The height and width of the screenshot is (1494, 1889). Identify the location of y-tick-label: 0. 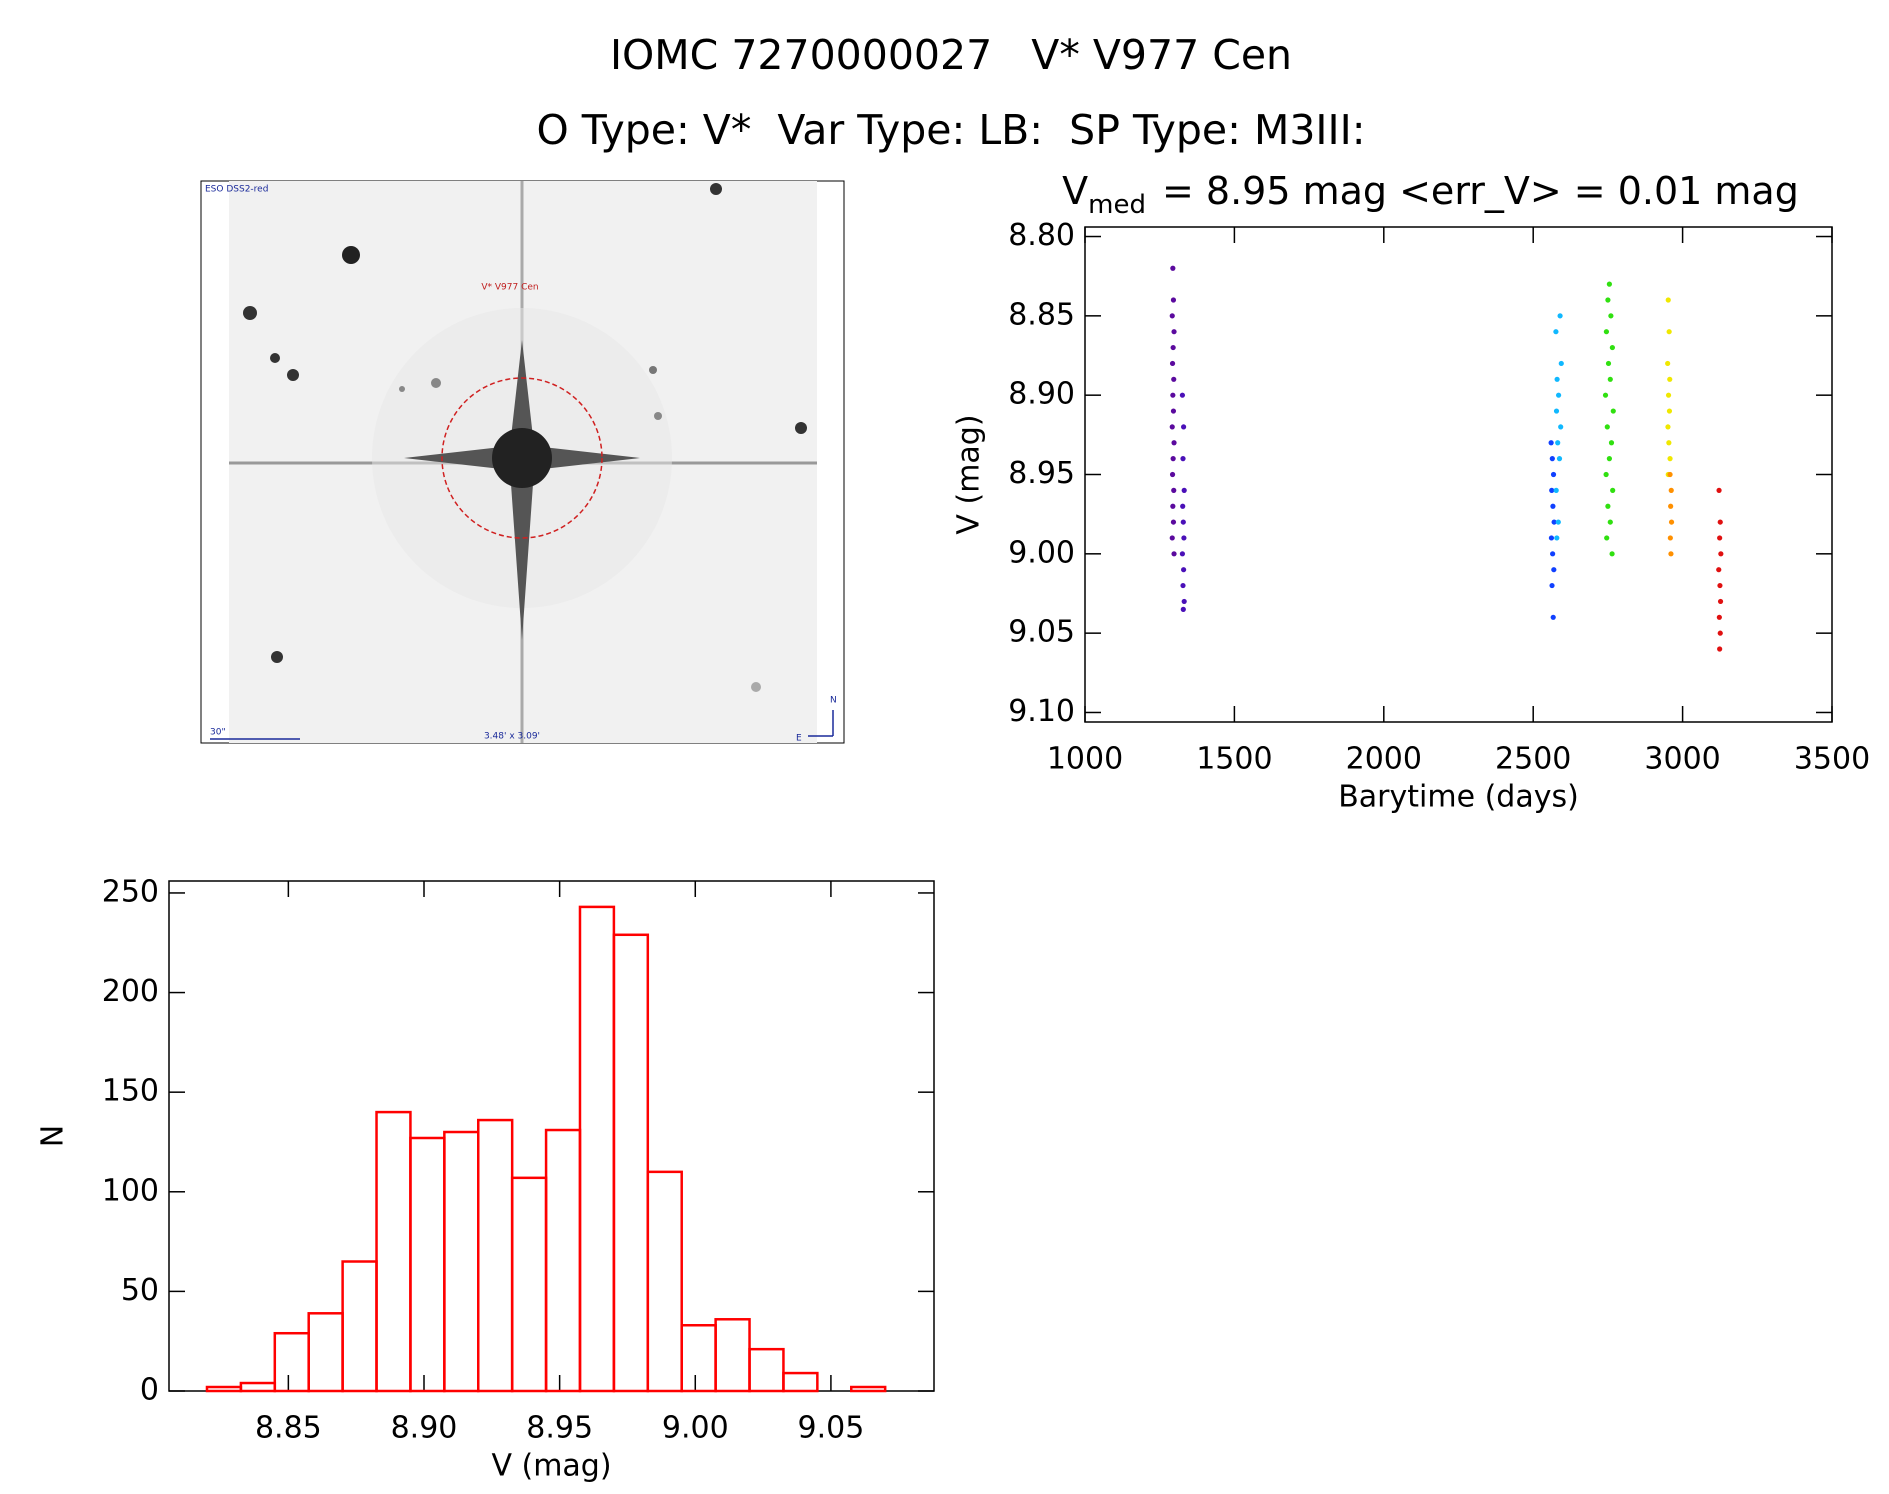
(149, 1390).